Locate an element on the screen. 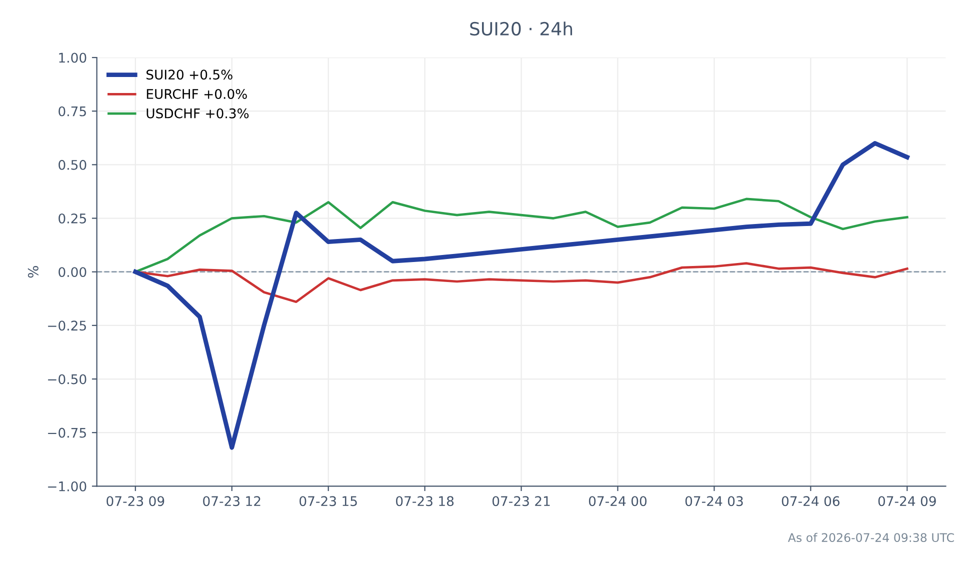 The height and width of the screenshot is (564, 978). x-tick-label: 07-24 03 is located at coordinates (714, 501).